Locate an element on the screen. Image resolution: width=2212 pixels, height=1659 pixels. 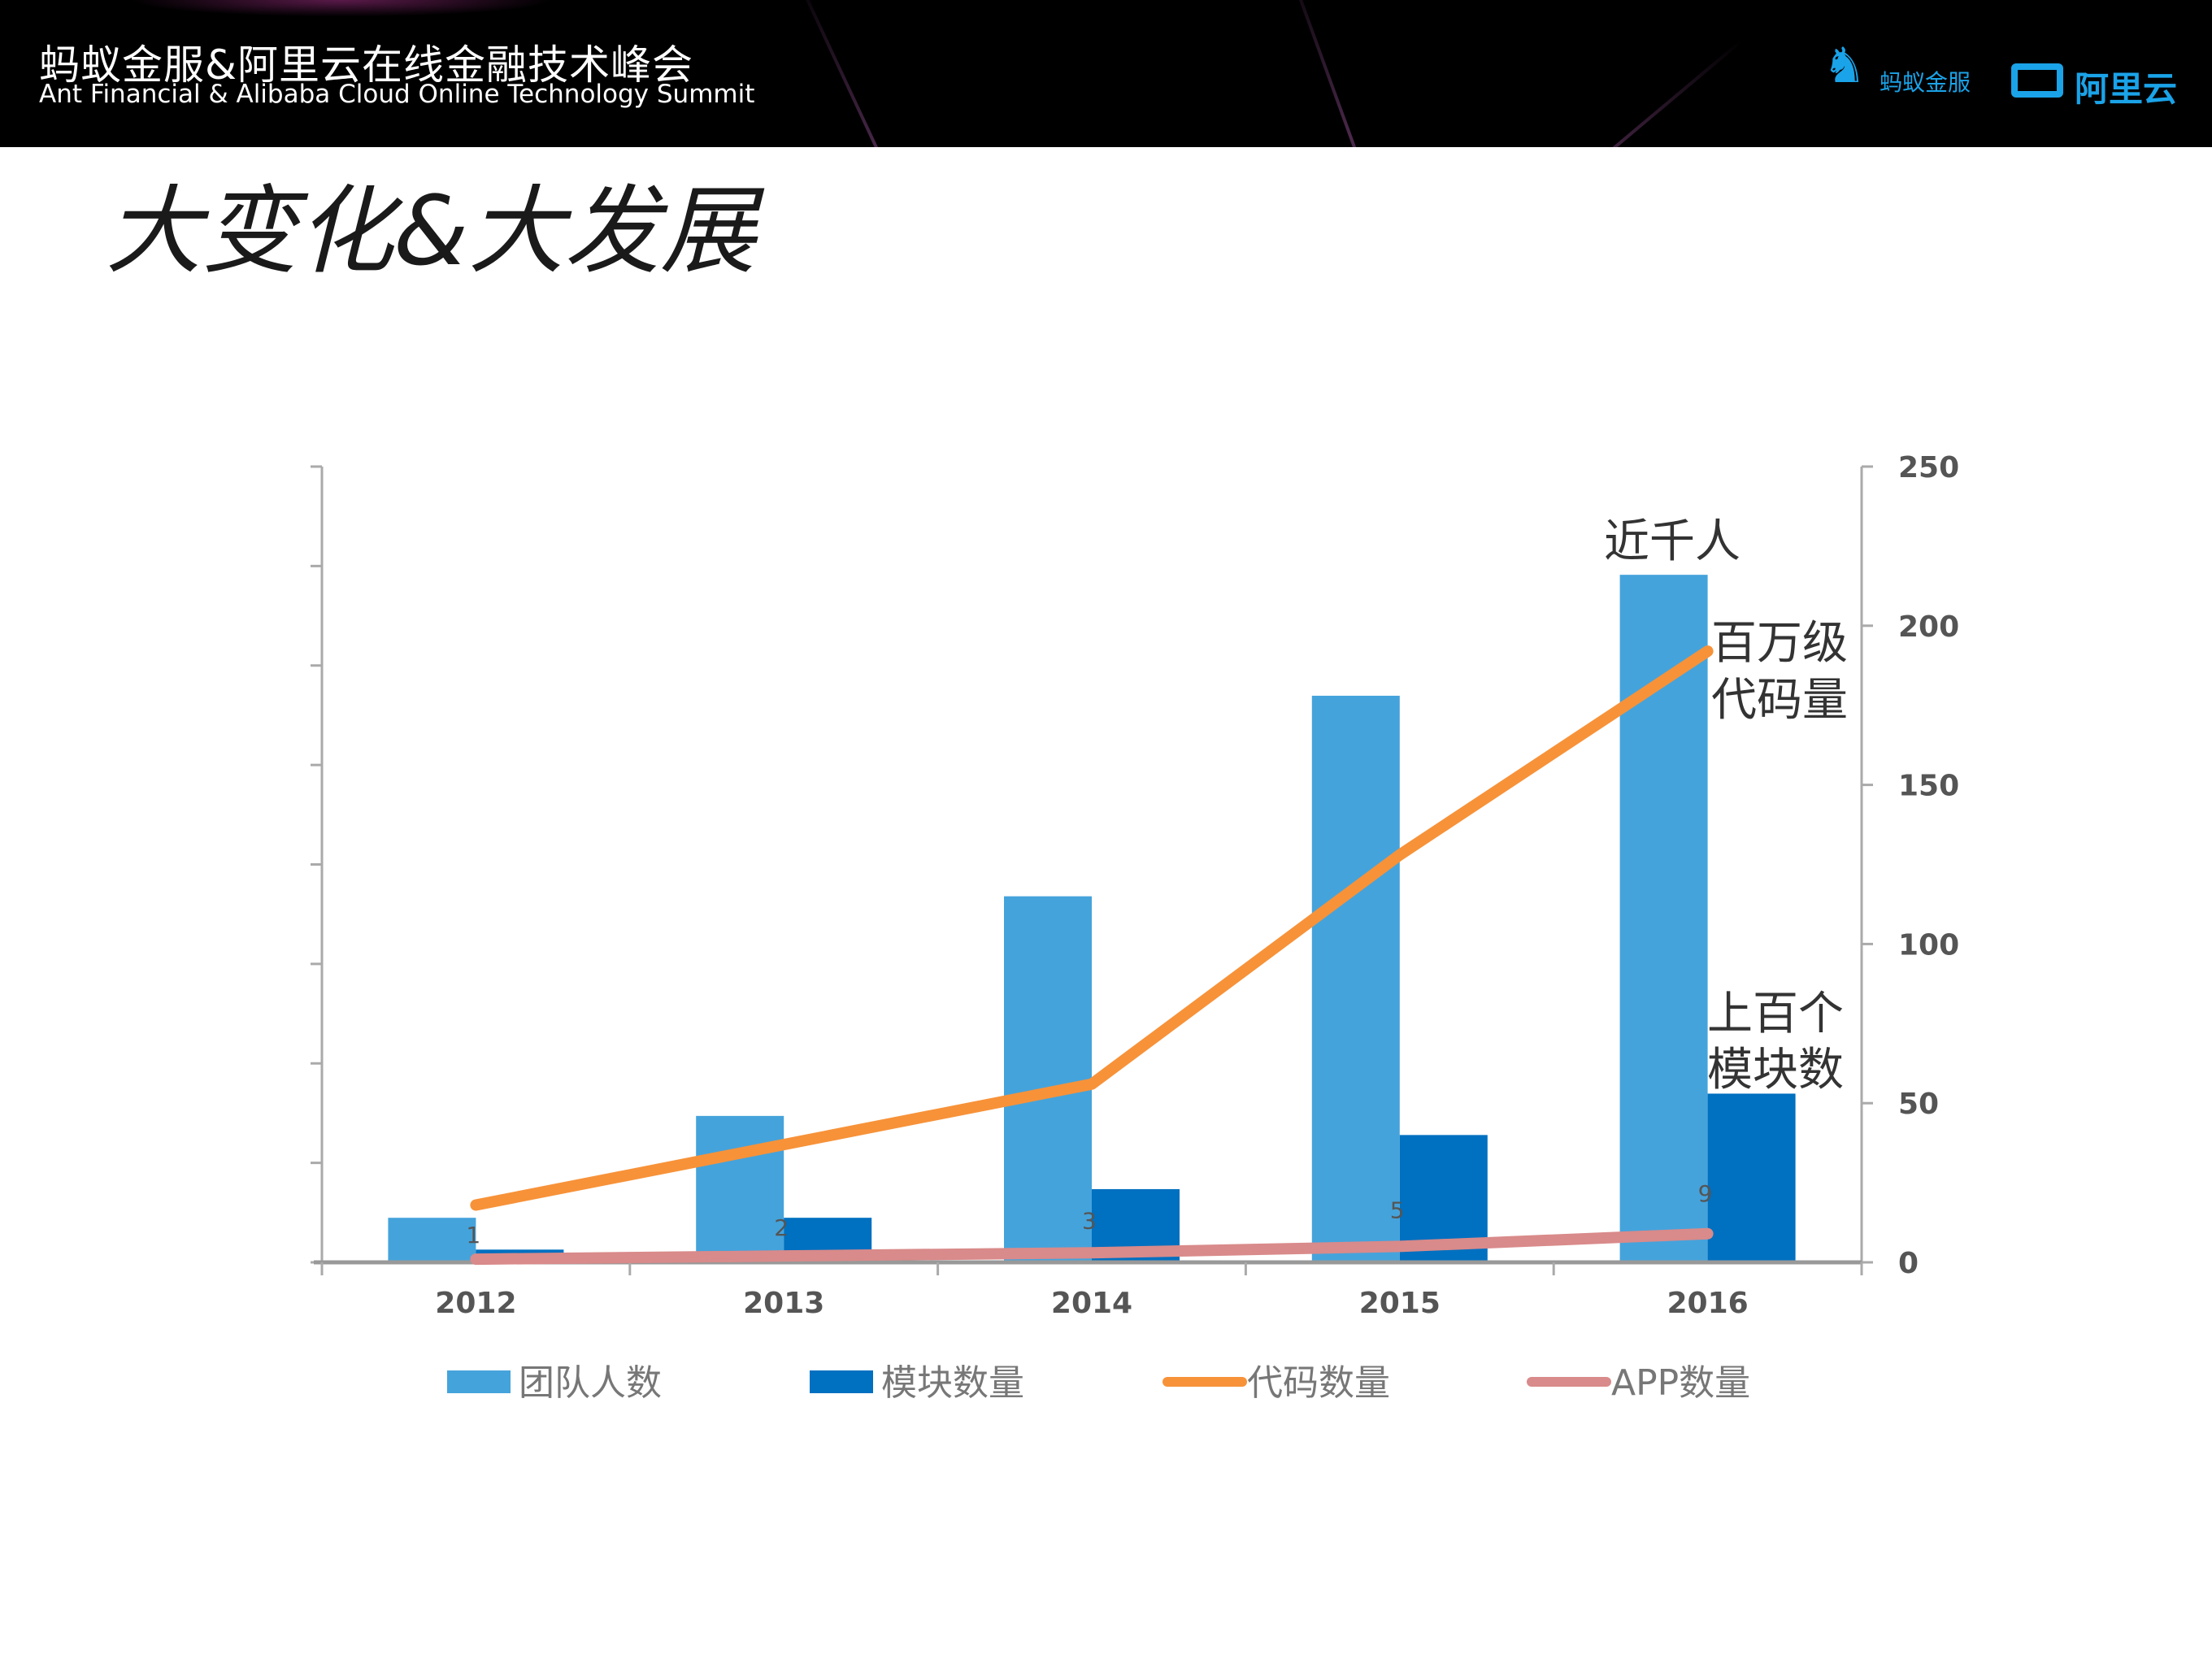
x-axis-label-2014: 2014 is located at coordinates (1091, 1303).